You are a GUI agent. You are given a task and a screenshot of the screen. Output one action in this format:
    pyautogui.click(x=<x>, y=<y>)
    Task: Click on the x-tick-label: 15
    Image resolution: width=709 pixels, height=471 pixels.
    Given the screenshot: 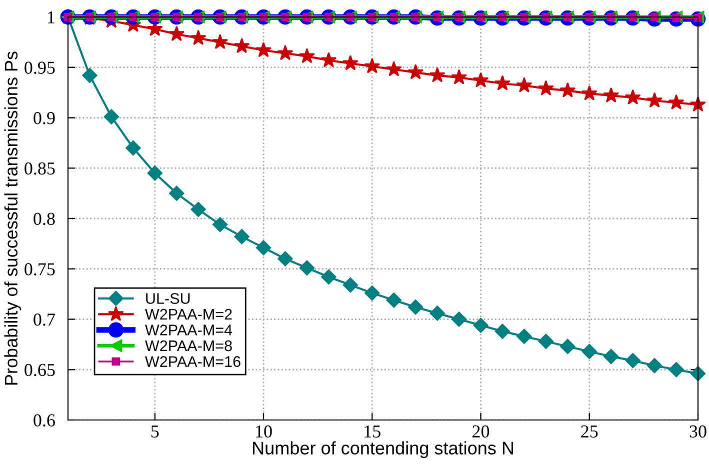 What is the action you would take?
    pyautogui.click(x=372, y=431)
    